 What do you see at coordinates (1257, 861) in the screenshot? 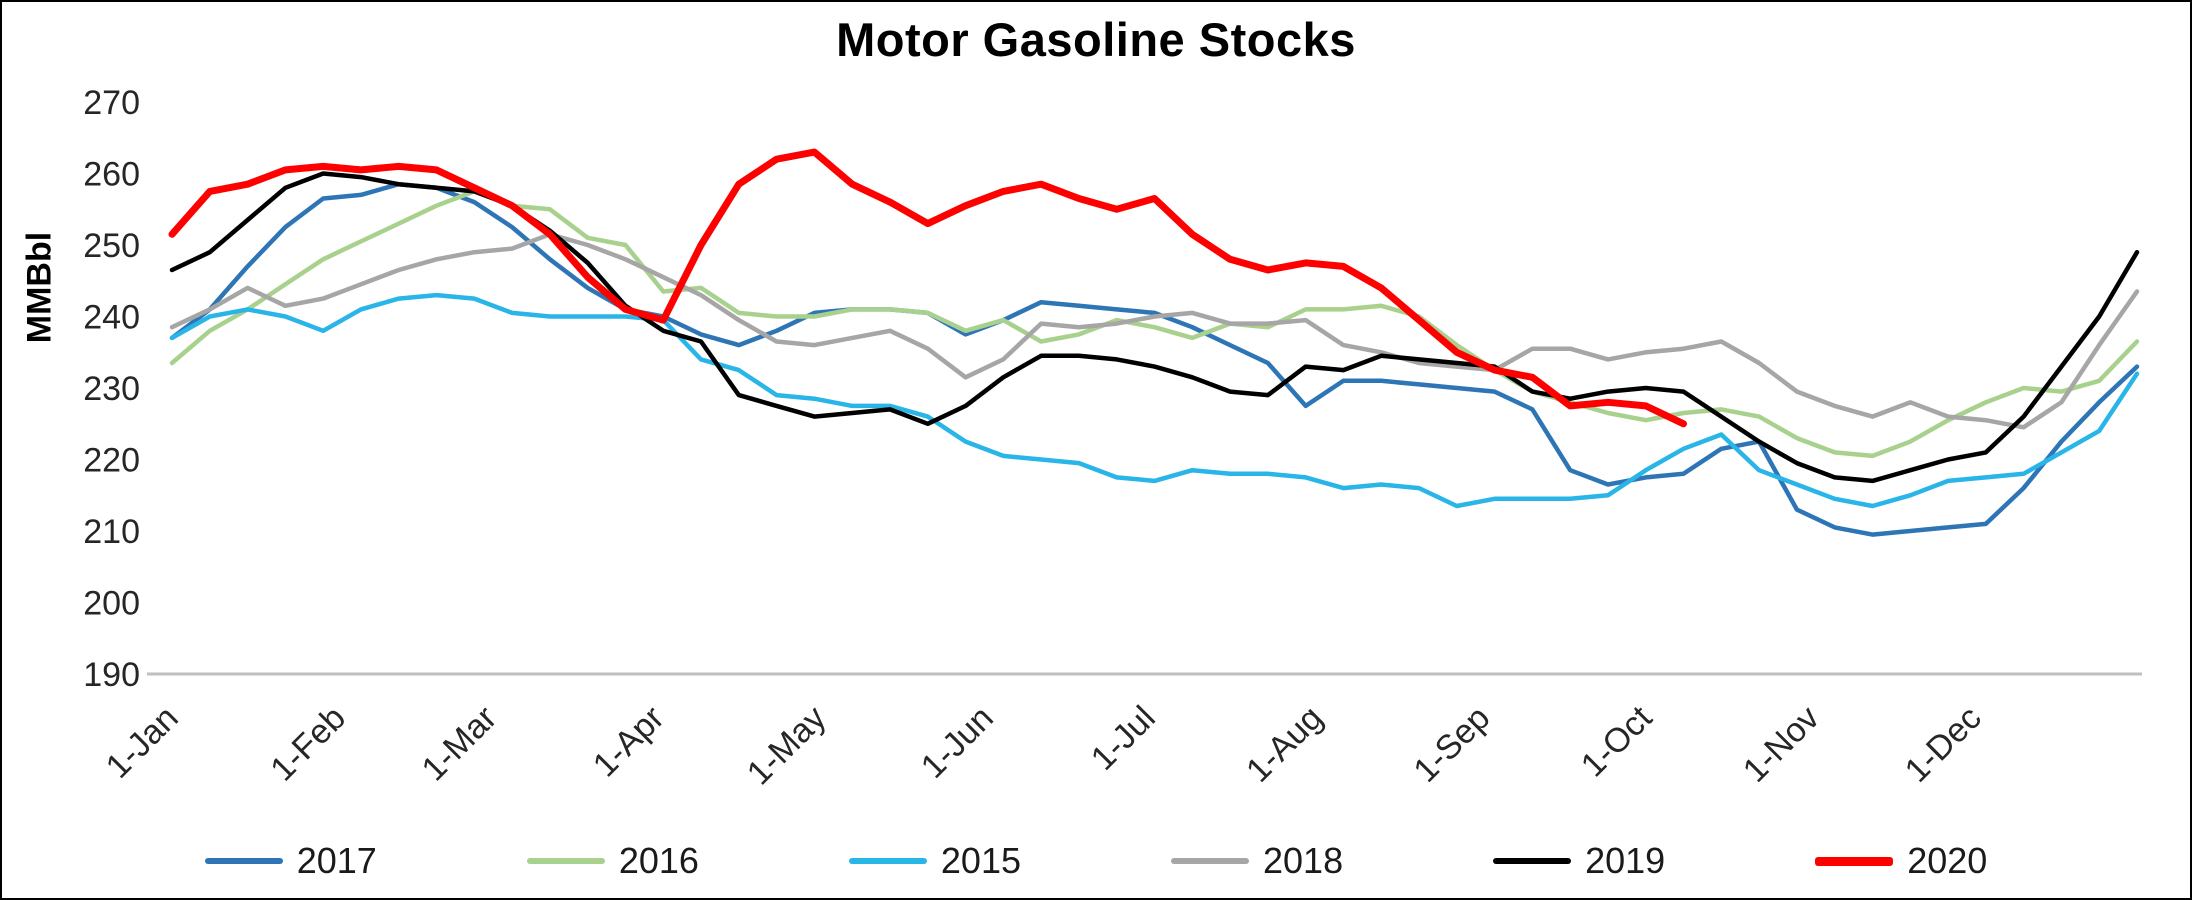
I see `legend-item-2018: 2018` at bounding box center [1257, 861].